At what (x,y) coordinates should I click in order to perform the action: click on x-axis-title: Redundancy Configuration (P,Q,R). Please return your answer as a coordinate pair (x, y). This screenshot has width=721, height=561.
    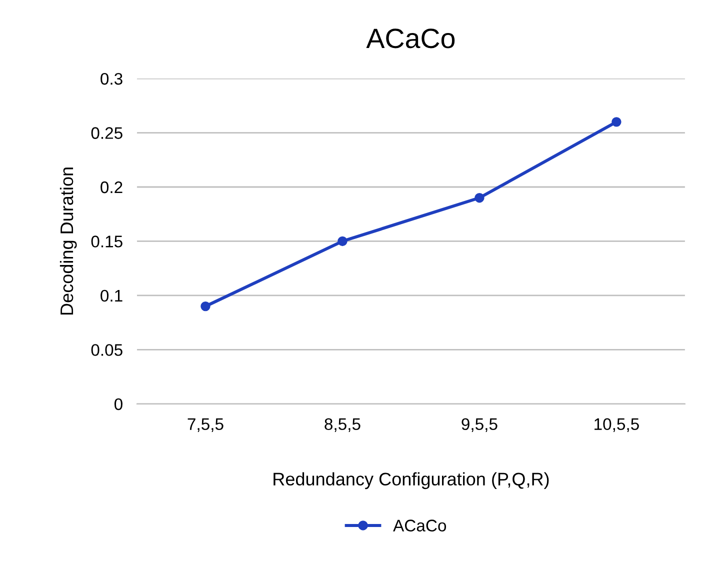
    Looking at the image, I should click on (411, 481).